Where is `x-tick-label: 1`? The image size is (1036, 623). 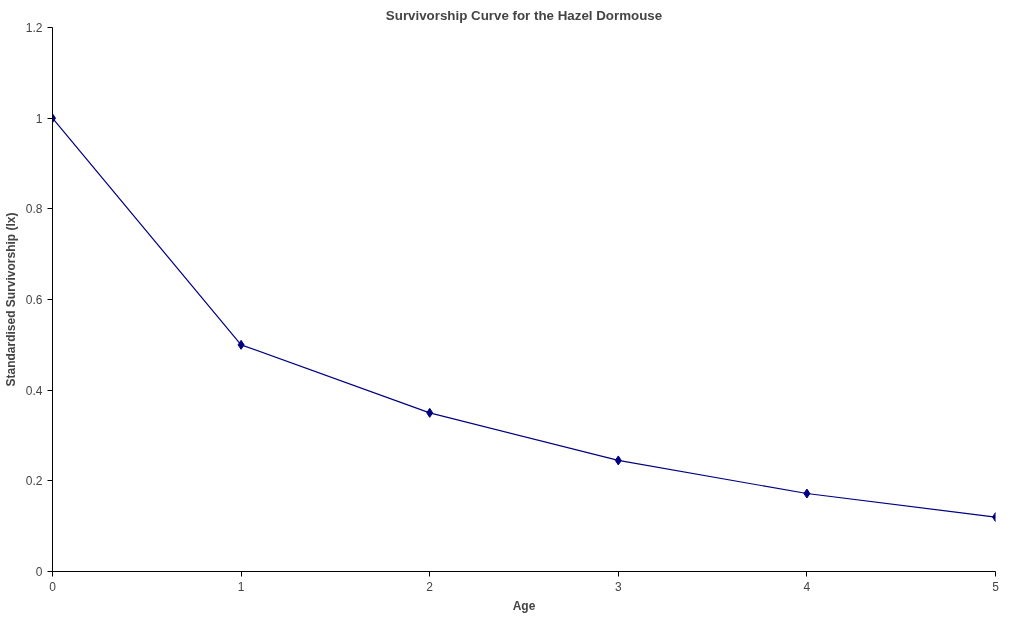 x-tick-label: 1 is located at coordinates (241, 586).